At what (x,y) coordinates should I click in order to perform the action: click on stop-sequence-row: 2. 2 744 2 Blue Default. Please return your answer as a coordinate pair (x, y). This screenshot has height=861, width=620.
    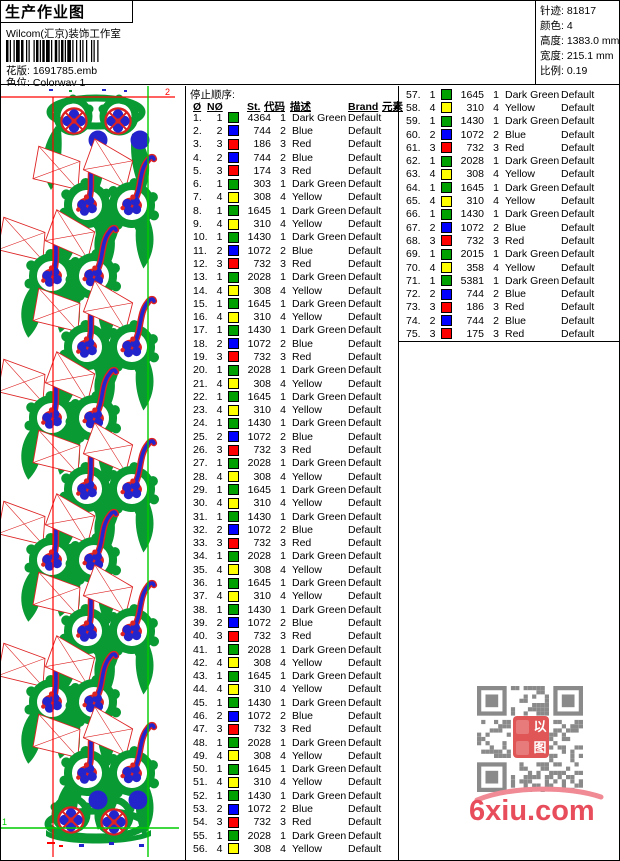
    Looking at the image, I should click on (292, 130).